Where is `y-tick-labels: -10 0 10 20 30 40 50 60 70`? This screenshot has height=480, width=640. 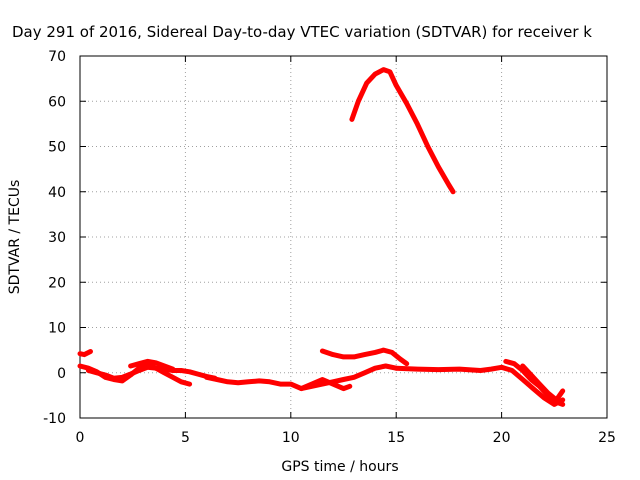 y-tick-labels: -10 0 10 20 30 40 50 60 70 is located at coordinates (54, 238).